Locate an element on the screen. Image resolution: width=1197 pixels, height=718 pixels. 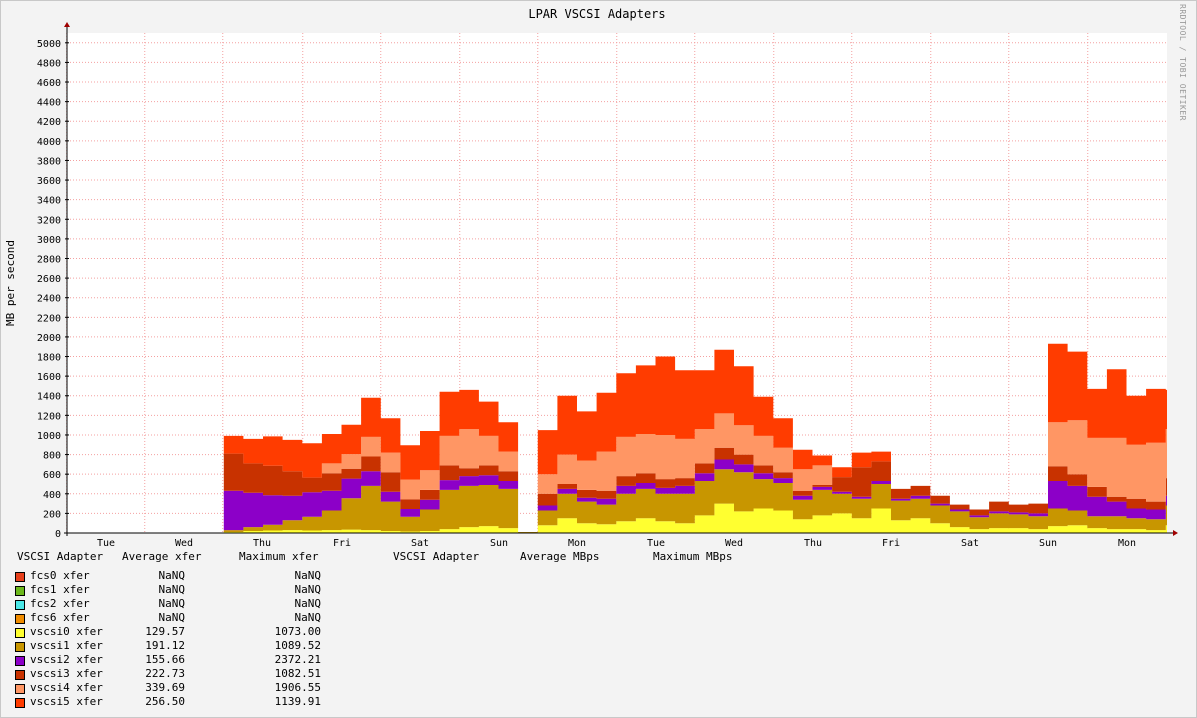
y-tick-label: 2600 is located at coordinates (49, 279).